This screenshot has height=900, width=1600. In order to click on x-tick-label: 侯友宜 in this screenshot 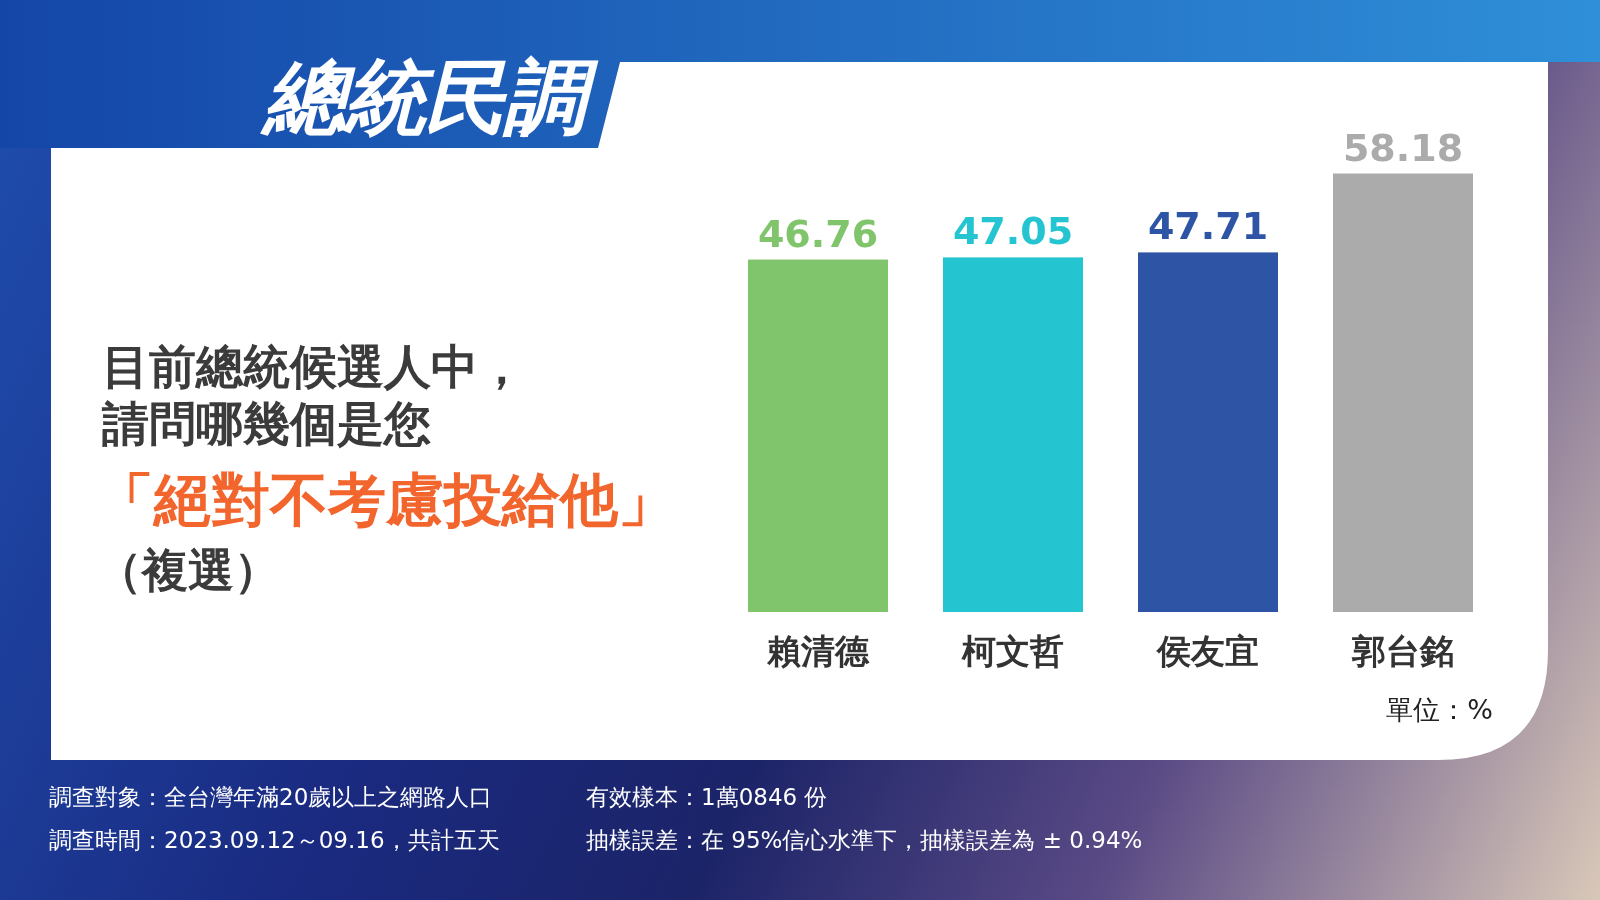, I will do `click(1207, 651)`.